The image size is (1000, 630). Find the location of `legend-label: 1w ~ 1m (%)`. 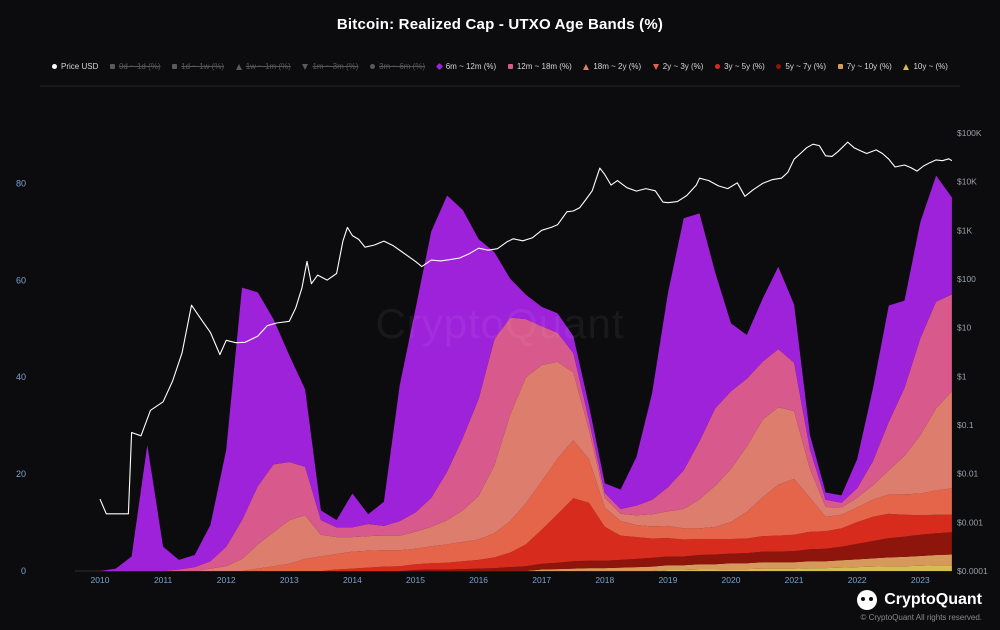

legend-label: 1w ~ 1m (%) is located at coordinates (268, 66).